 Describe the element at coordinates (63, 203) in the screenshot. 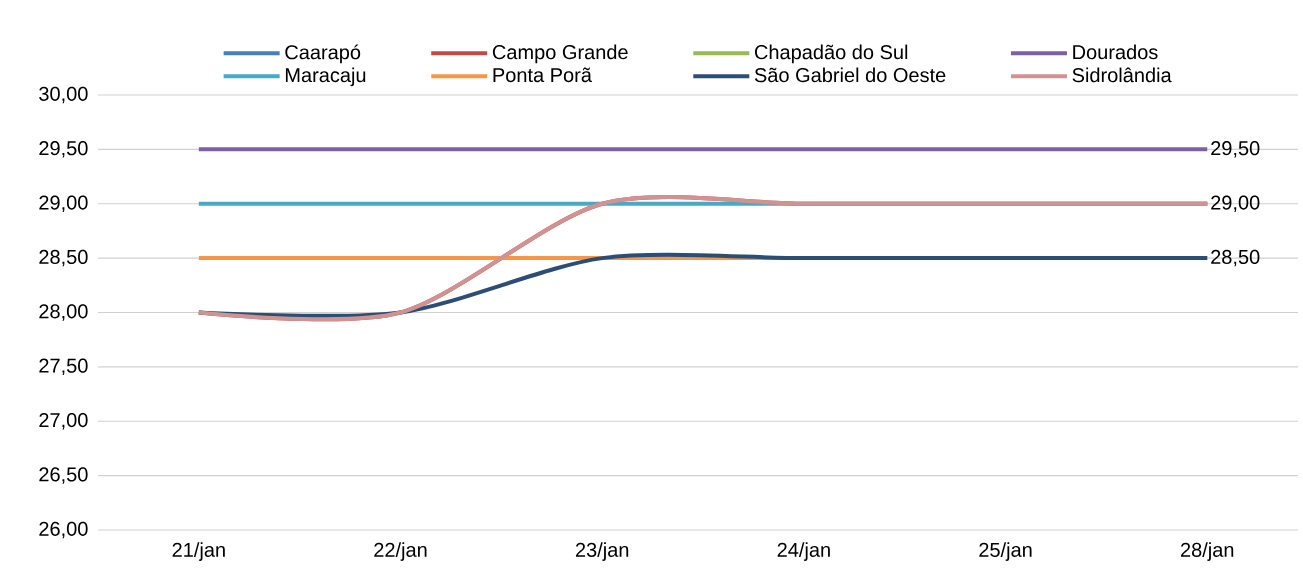

I see `y-tick-label: 29,00` at that location.